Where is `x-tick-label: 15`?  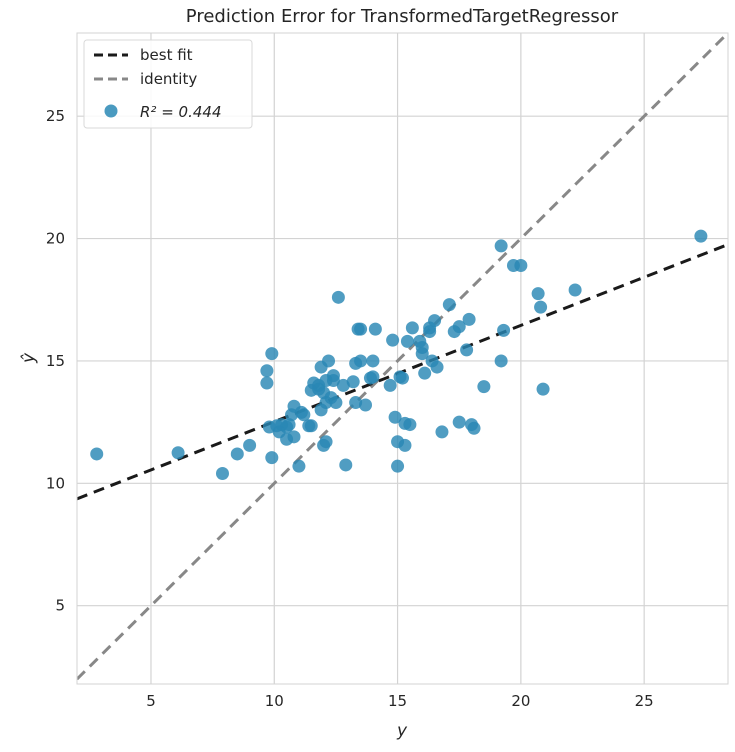 x-tick-label: 15 is located at coordinates (397, 701).